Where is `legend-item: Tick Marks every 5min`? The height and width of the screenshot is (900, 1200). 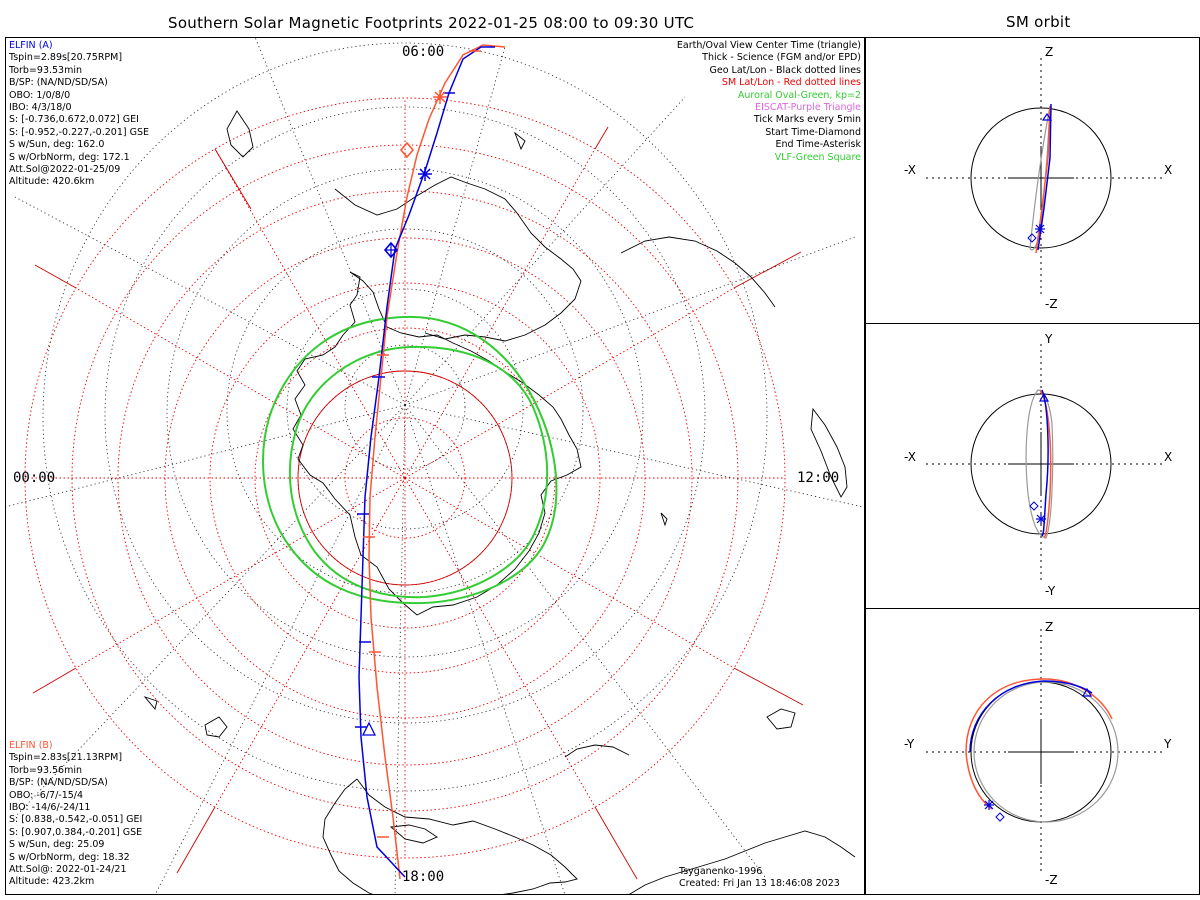 legend-item: Tick Marks every 5min is located at coordinates (807, 120).